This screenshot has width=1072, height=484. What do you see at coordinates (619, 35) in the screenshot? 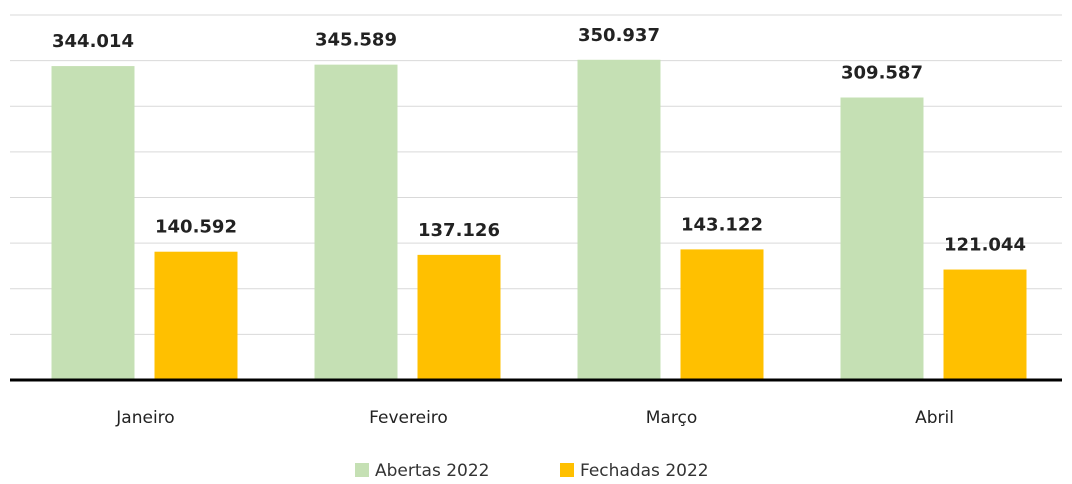
I see `value-label: 350.937` at bounding box center [619, 35].